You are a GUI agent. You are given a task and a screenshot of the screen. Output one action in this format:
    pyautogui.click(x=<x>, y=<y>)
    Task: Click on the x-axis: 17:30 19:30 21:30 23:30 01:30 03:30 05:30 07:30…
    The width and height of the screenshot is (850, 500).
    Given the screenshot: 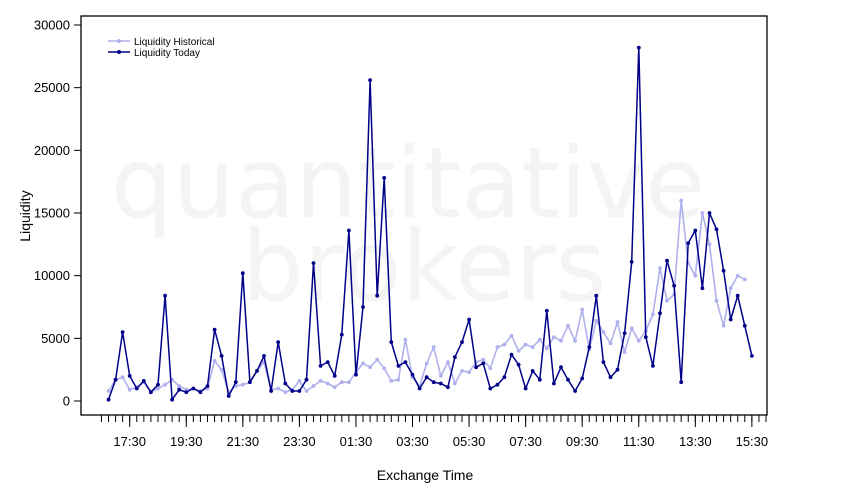 What is the action you would take?
    pyautogui.click(x=434, y=432)
    